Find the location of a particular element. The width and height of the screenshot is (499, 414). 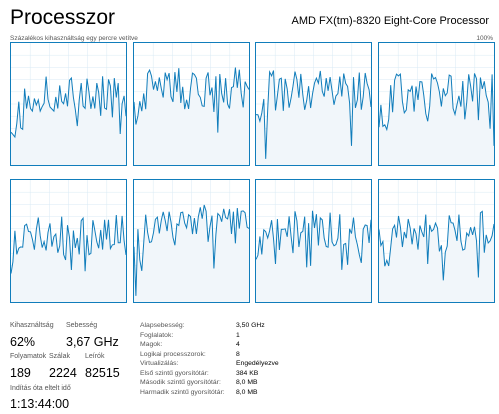

info-key: Első szintű gyorsítótár: is located at coordinates (174, 373).